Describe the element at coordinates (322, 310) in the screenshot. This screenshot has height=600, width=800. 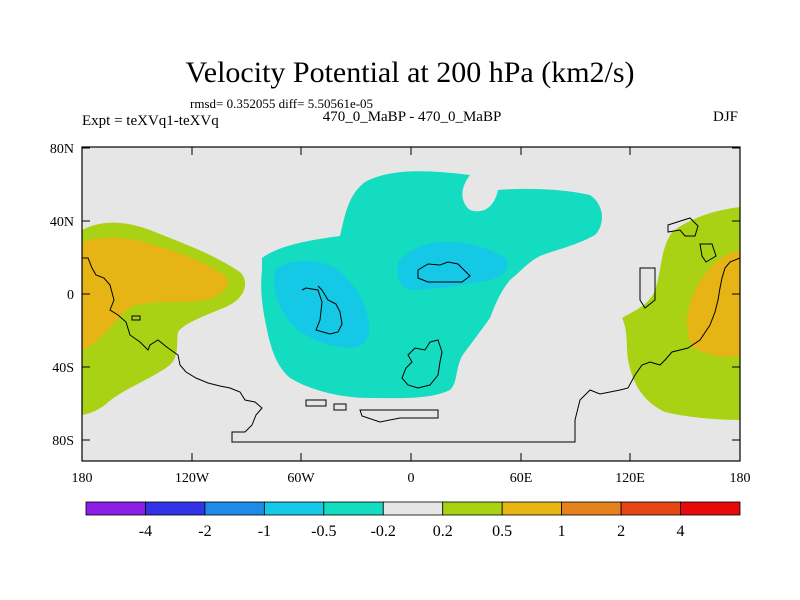
I see `south-america-outline` at that location.